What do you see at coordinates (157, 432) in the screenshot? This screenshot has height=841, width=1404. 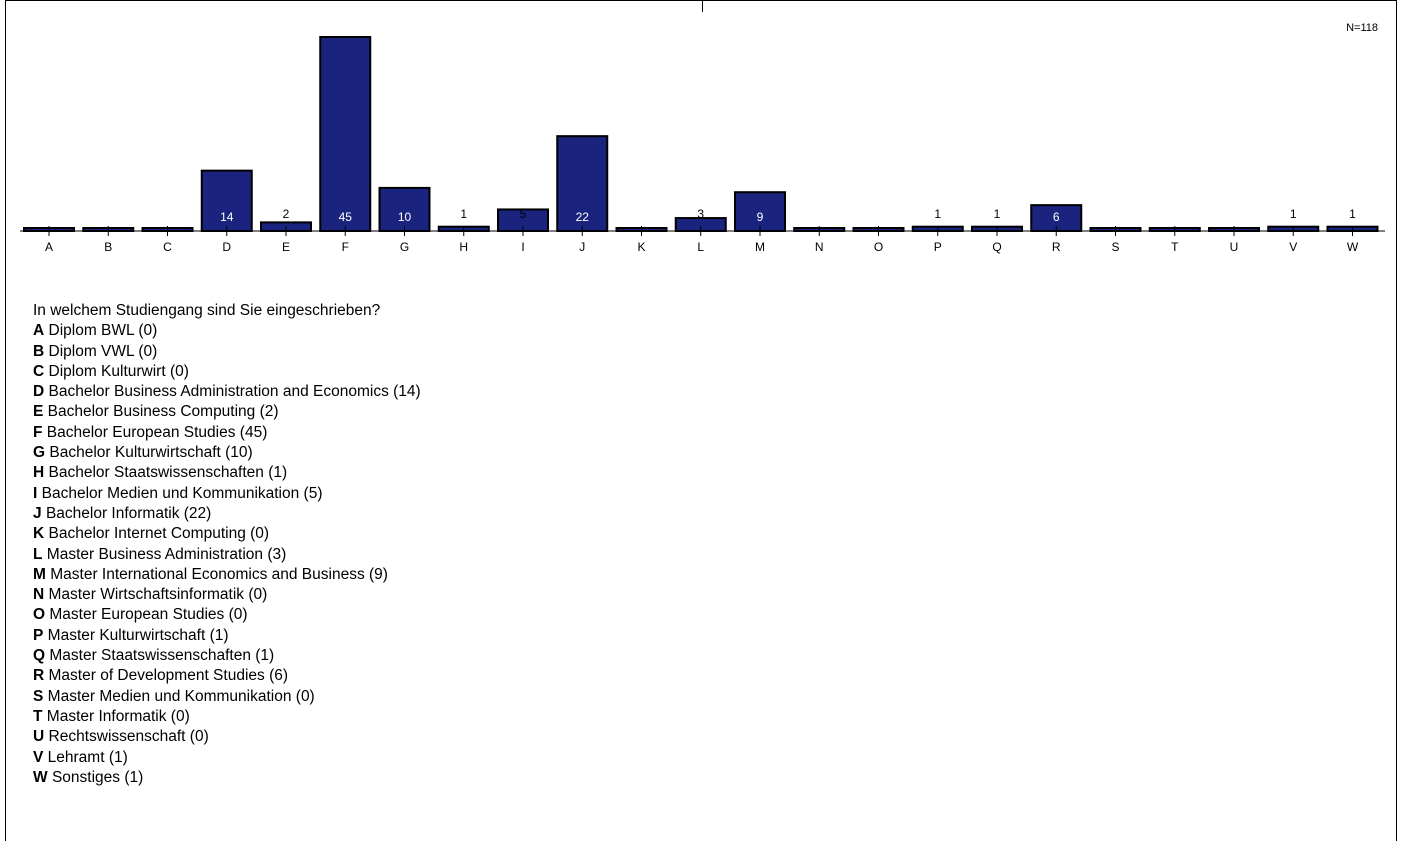 I see `legend-text: Bachelor European Studies (45)` at bounding box center [157, 432].